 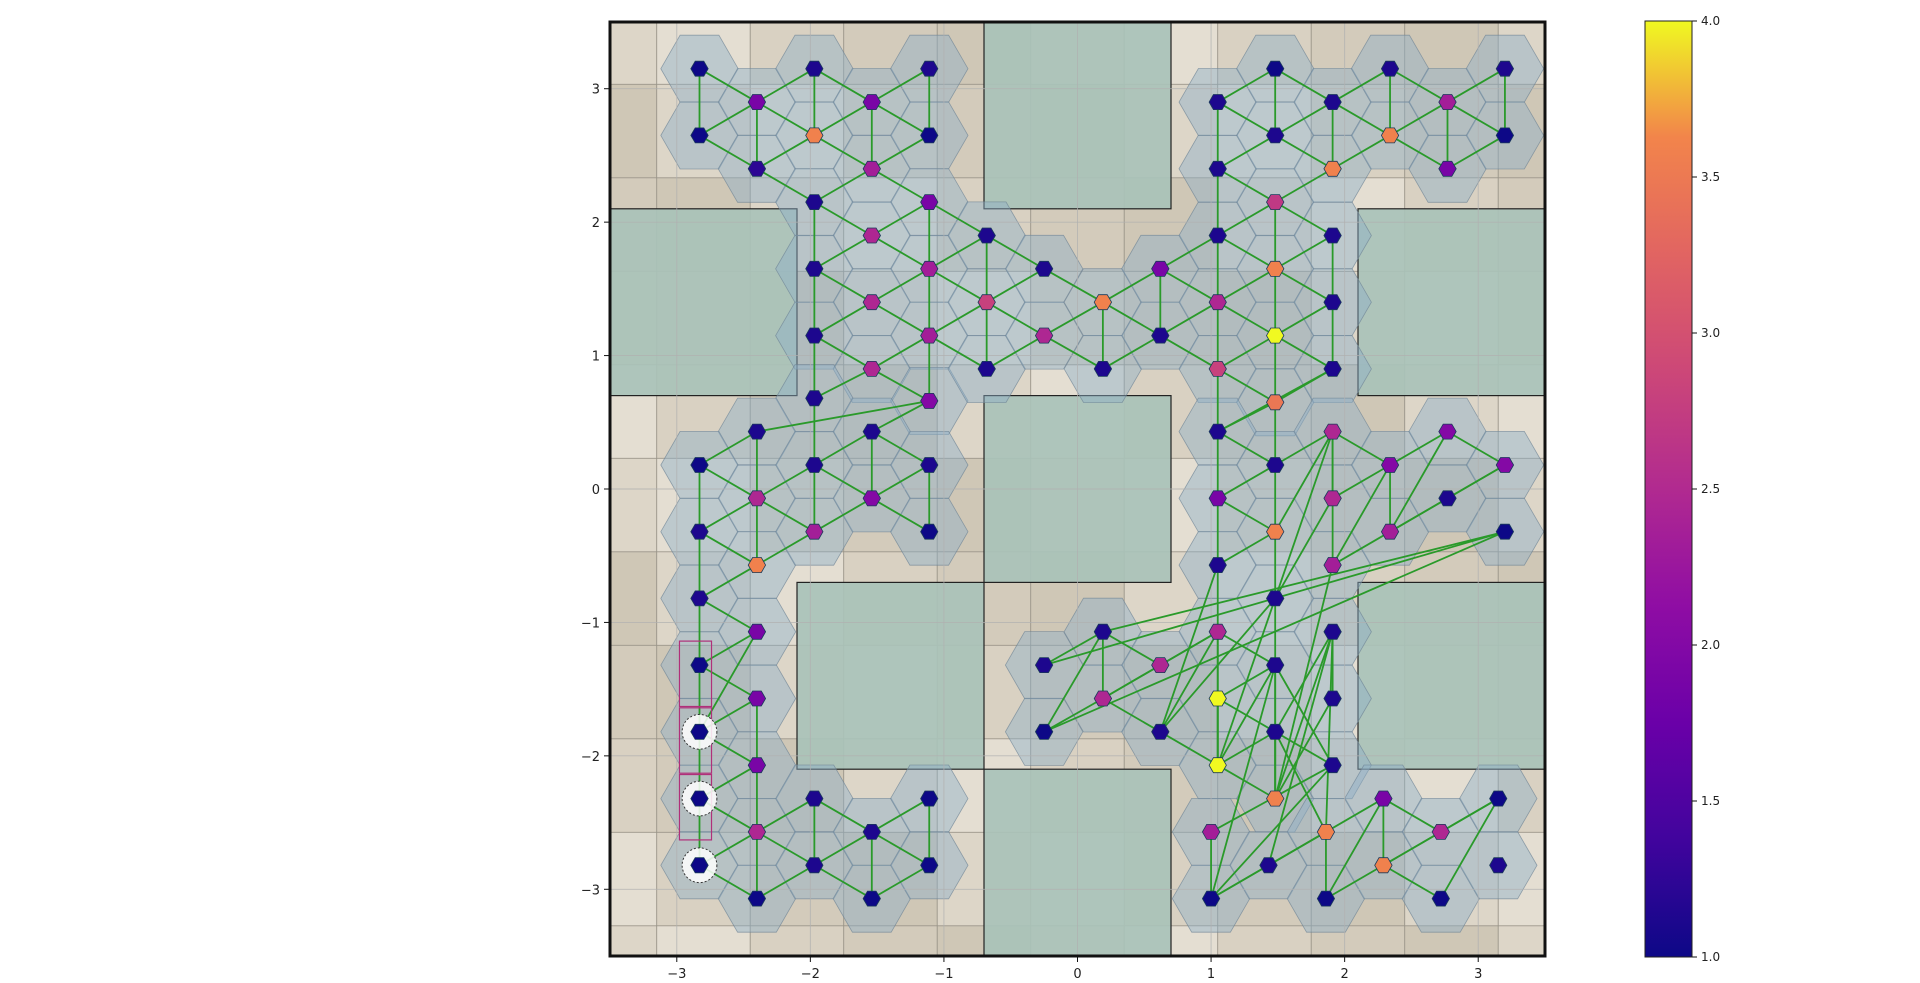 What do you see at coordinates (590, 623) in the screenshot?
I see `y-tick-label: −1` at bounding box center [590, 623].